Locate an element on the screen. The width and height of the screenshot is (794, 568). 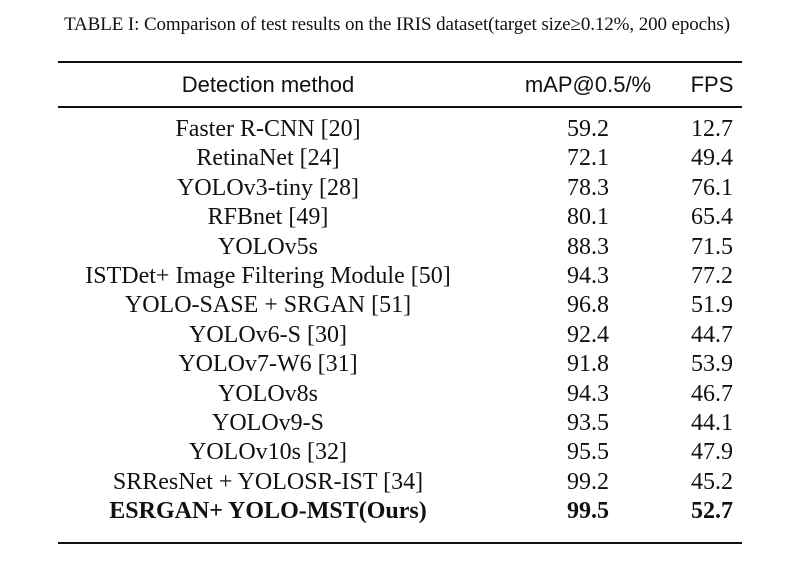
cell-fps: 71.5 is located at coordinates (712, 246).